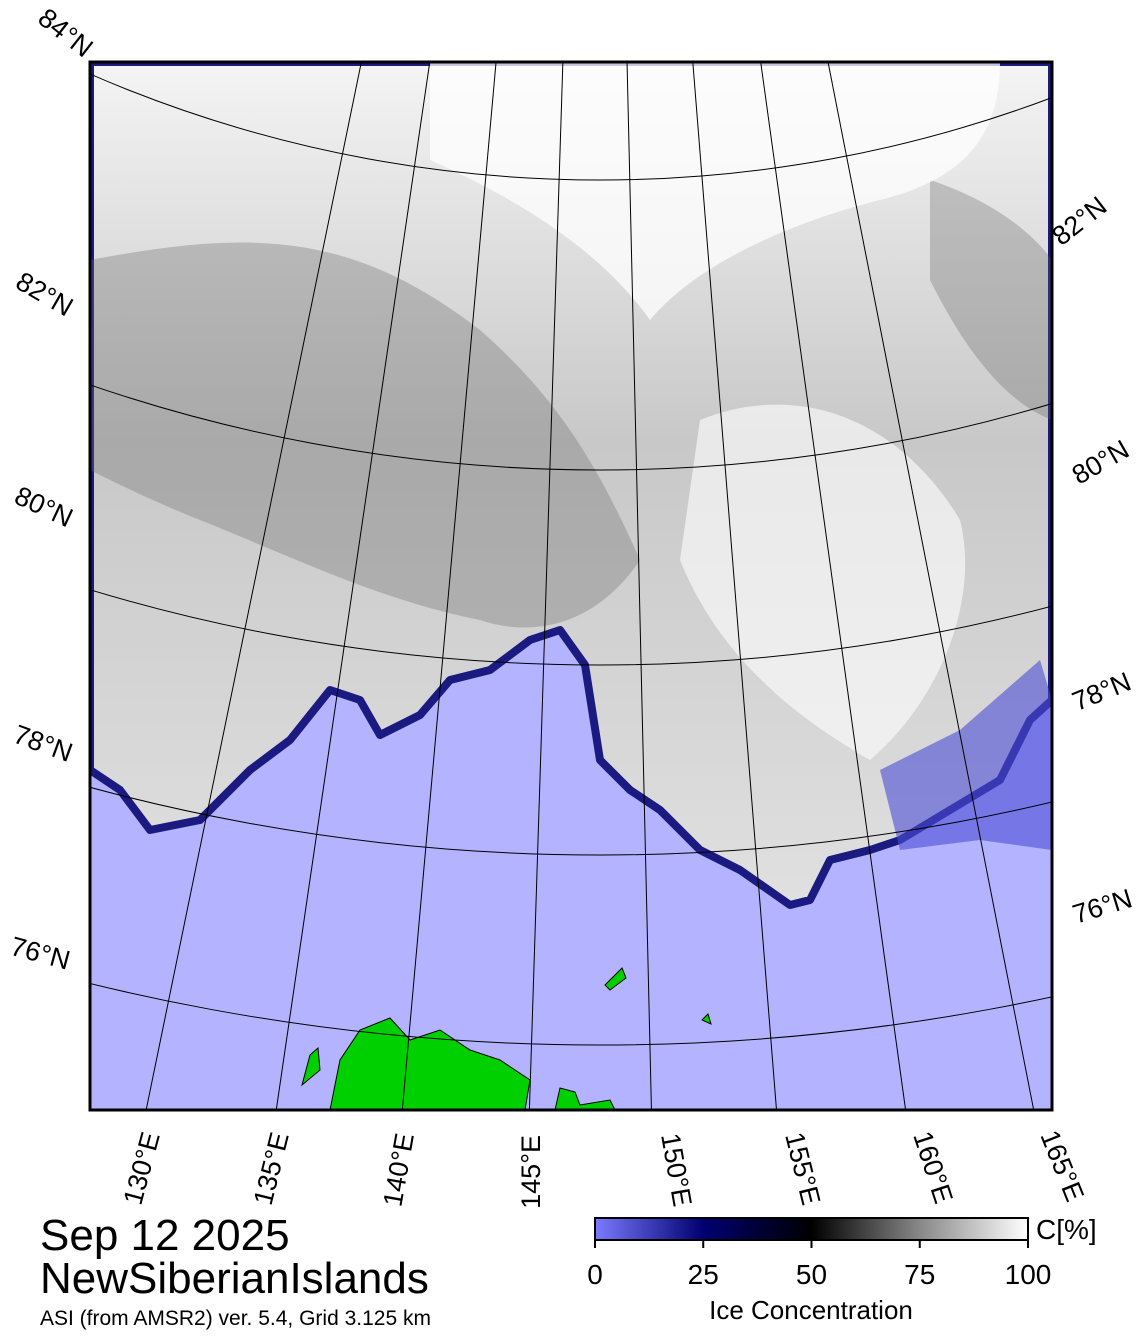  What do you see at coordinates (235, 1318) in the screenshot?
I see `source: ASI (from AMSR2) ver. 5.4, Grid 3.125 km` at bounding box center [235, 1318].